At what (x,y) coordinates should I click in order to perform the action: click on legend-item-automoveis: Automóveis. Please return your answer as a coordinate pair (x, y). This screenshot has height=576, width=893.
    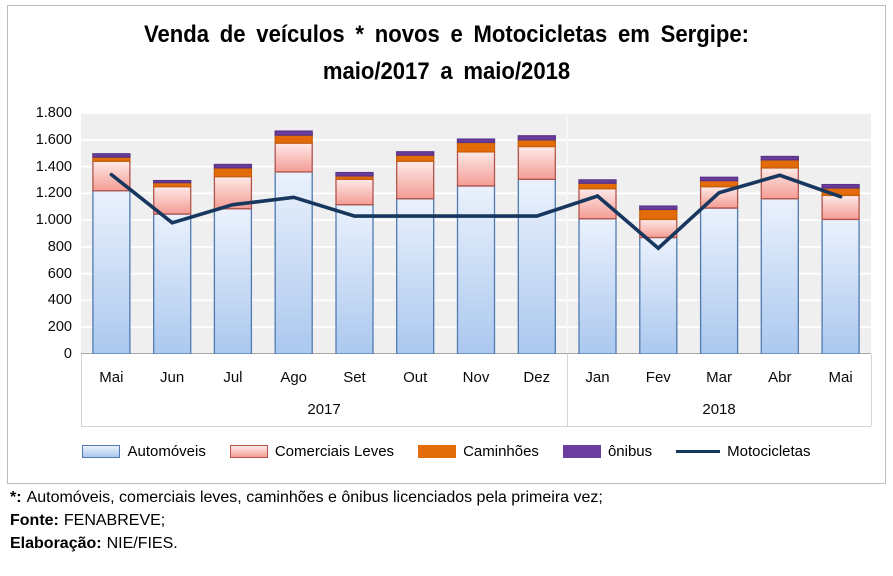
    Looking at the image, I should click on (144, 451).